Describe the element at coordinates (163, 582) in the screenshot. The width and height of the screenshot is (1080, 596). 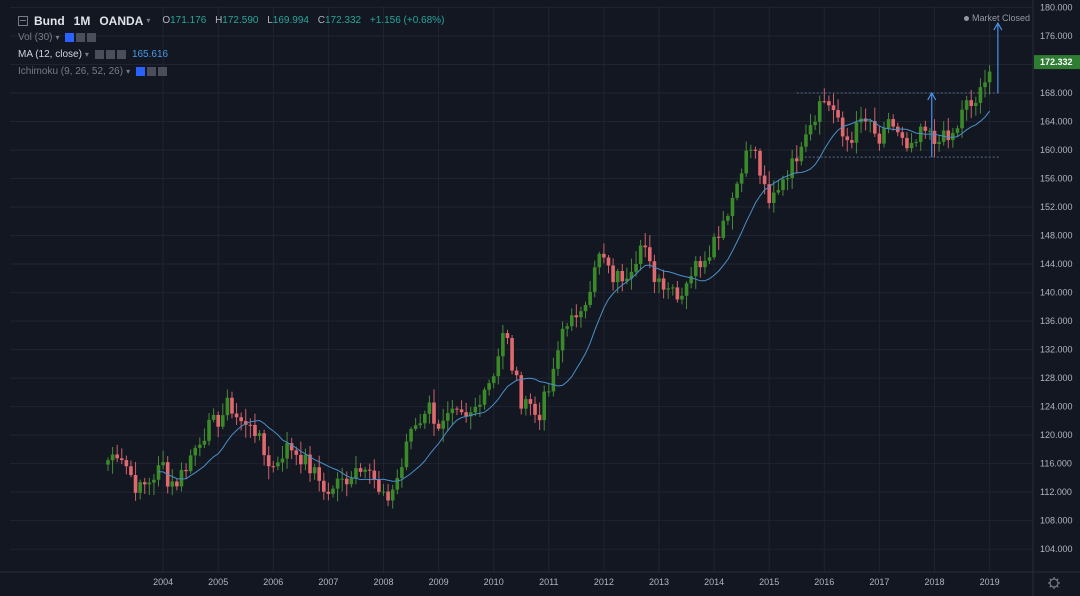
I see `time-tick-label: 2004` at that location.